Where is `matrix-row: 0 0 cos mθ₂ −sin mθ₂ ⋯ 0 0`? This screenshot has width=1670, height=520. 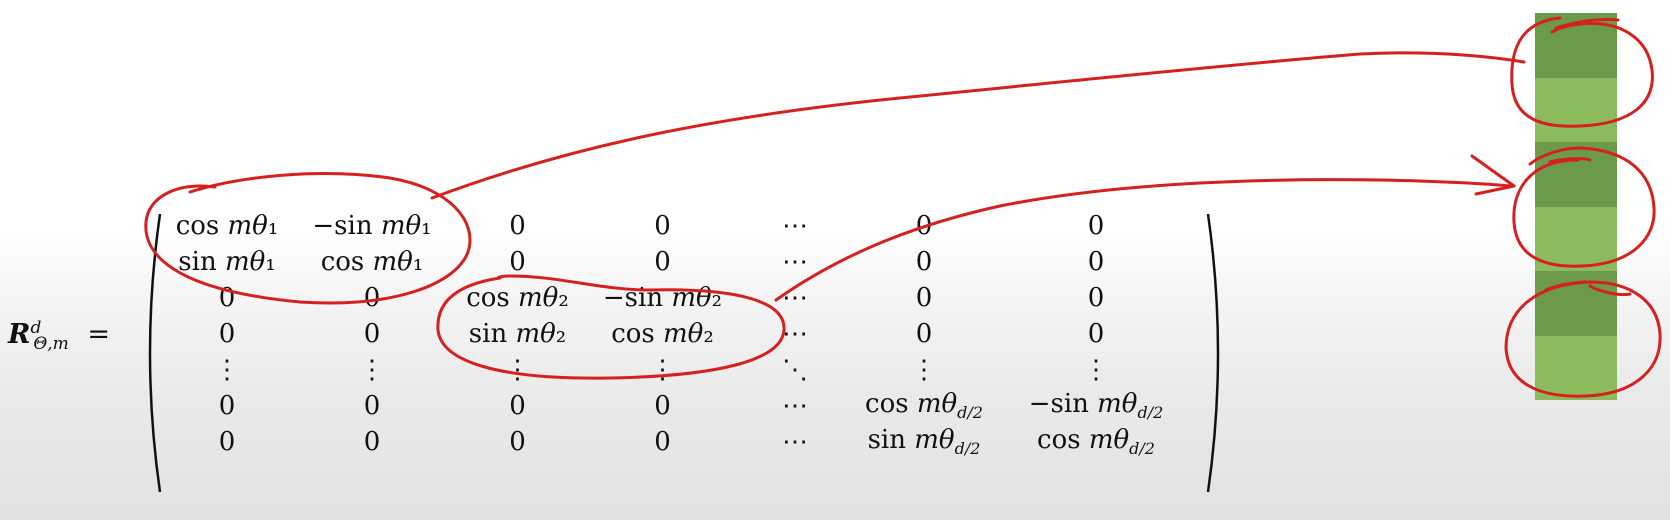 matrix-row: 0 0 cos mθ₂ −sin mθ₂ ⋯ 0 0 is located at coordinates (677, 298).